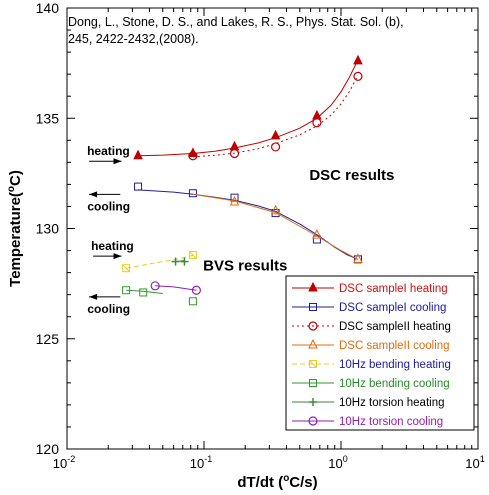 The image size is (489, 495). What do you see at coordinates (337, 462) in the screenshot?
I see `x-tick-label: 10⁰` at bounding box center [337, 462].